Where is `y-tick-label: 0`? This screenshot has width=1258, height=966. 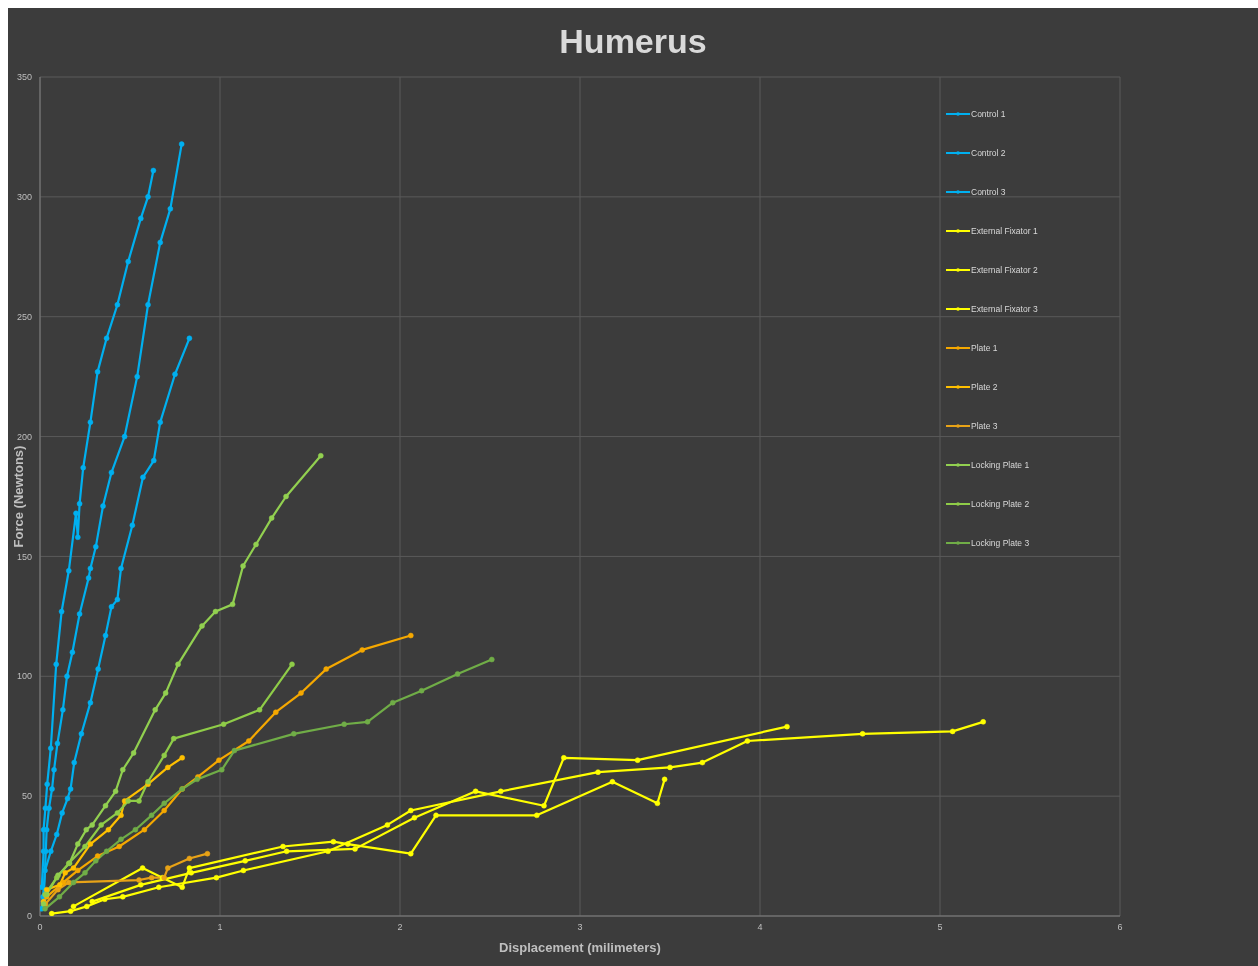
y-tick-label: 0 is located at coordinates (29, 916).